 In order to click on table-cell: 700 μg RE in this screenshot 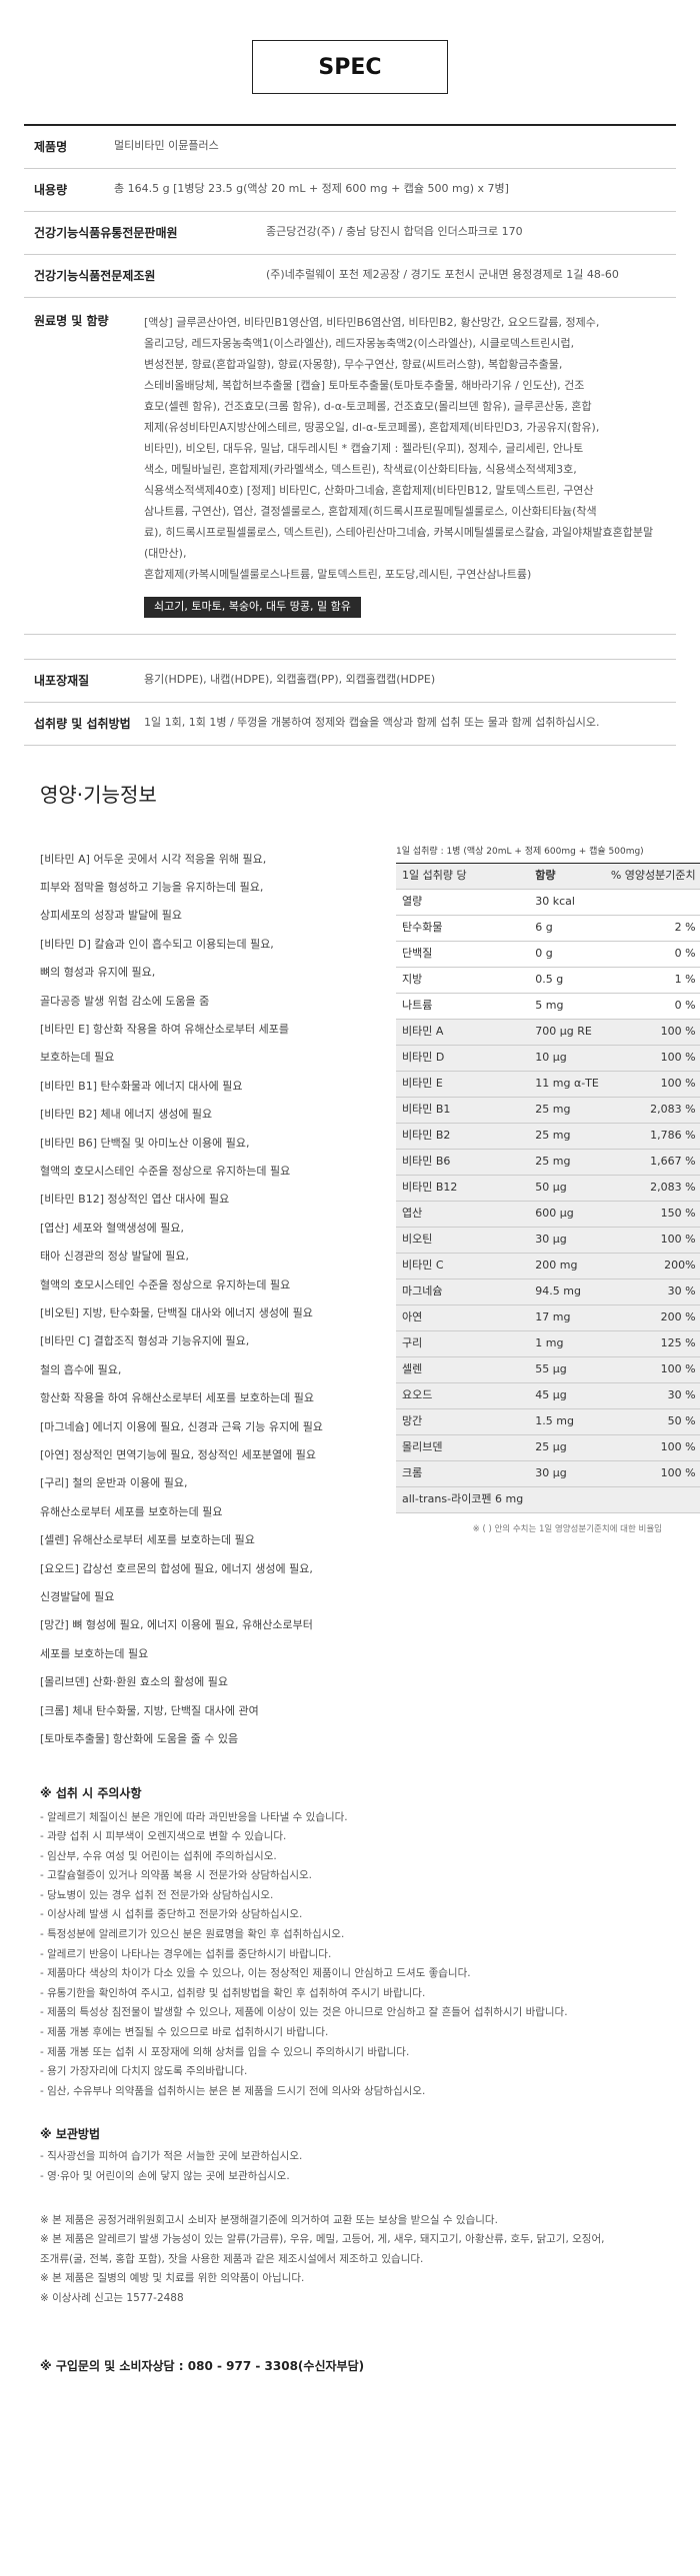, I will do `click(567, 1033)`.